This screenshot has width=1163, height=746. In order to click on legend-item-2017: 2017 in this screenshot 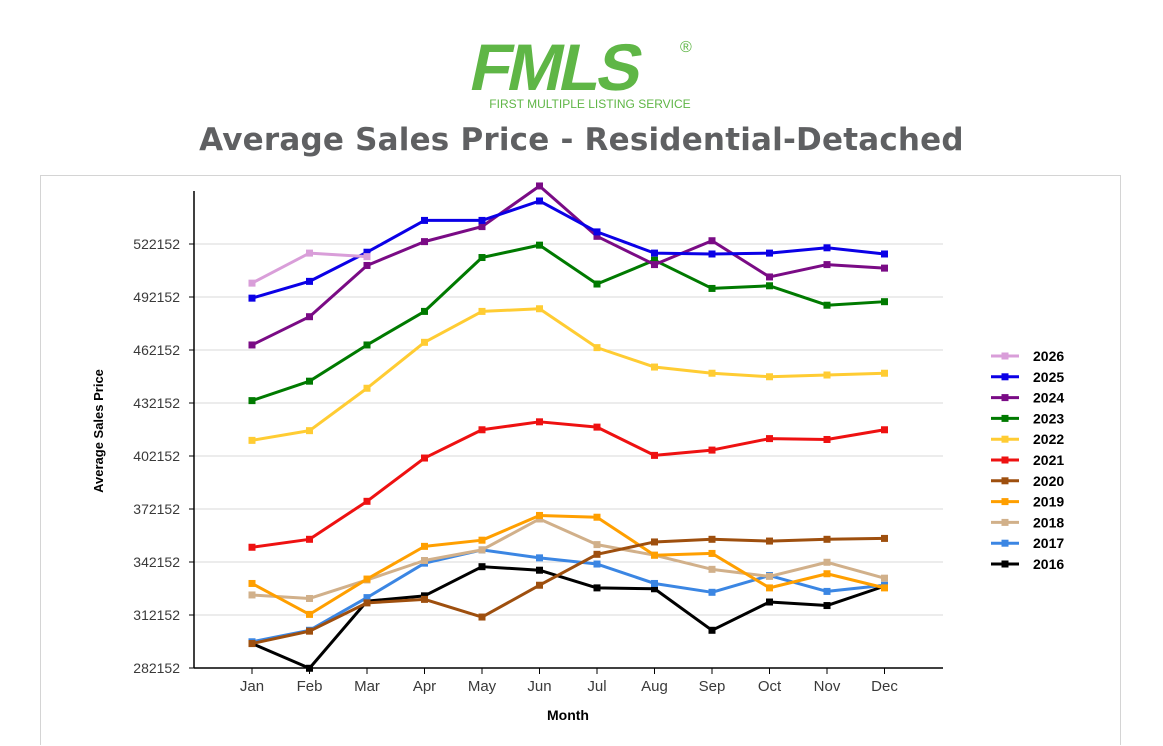, I will do `click(1027, 543)`.